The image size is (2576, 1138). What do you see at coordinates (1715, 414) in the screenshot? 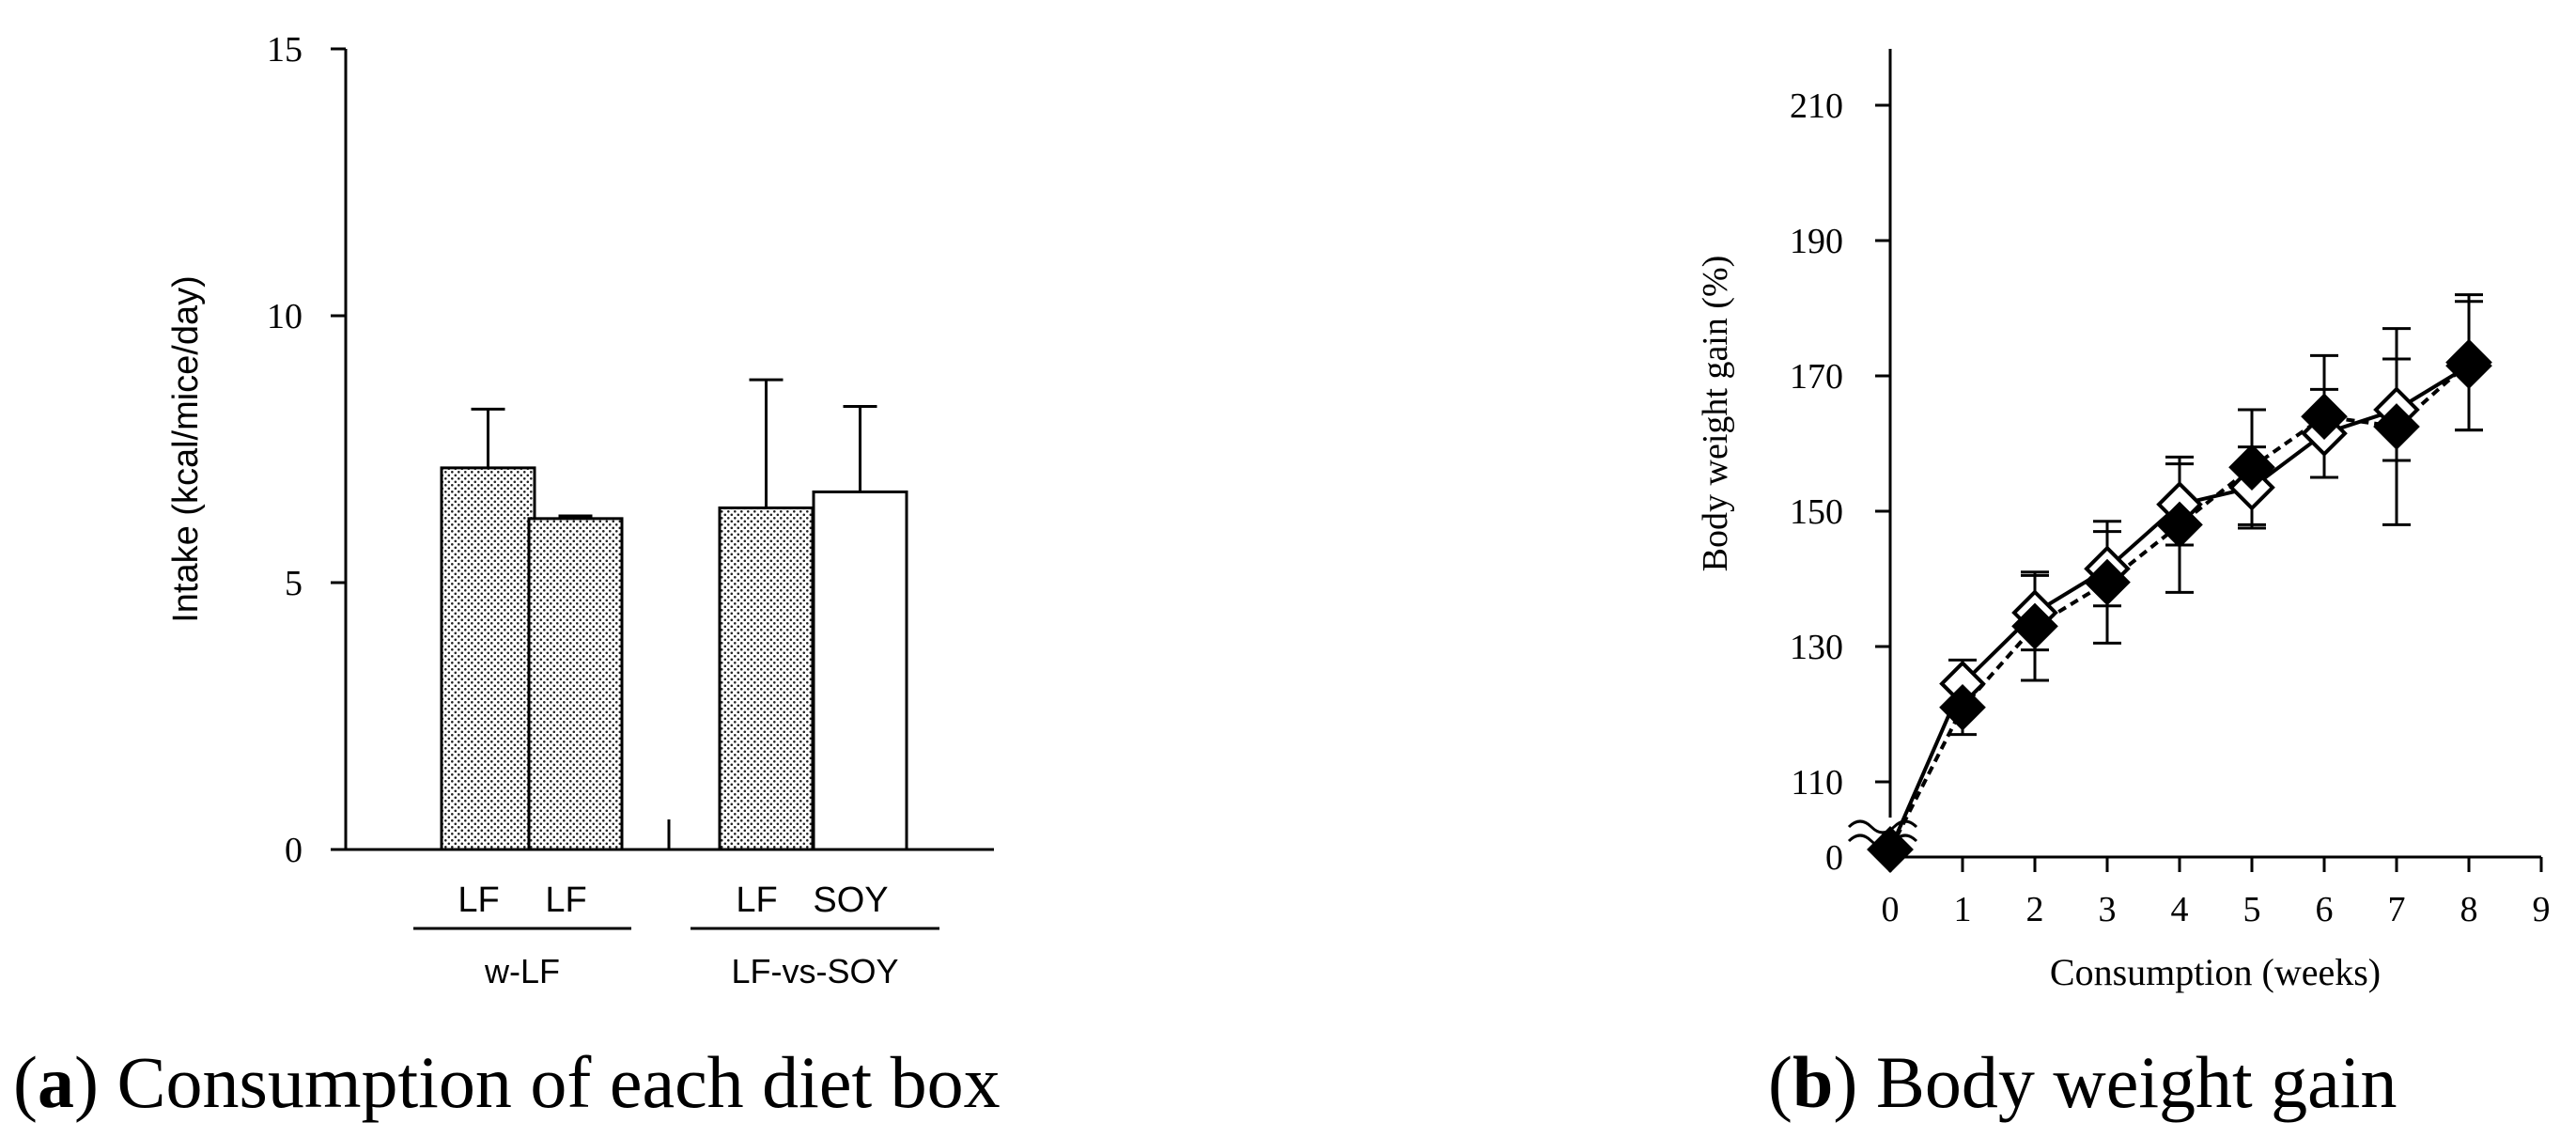
I see `y-axis-label-b: Body weight gain (%)` at bounding box center [1715, 414].